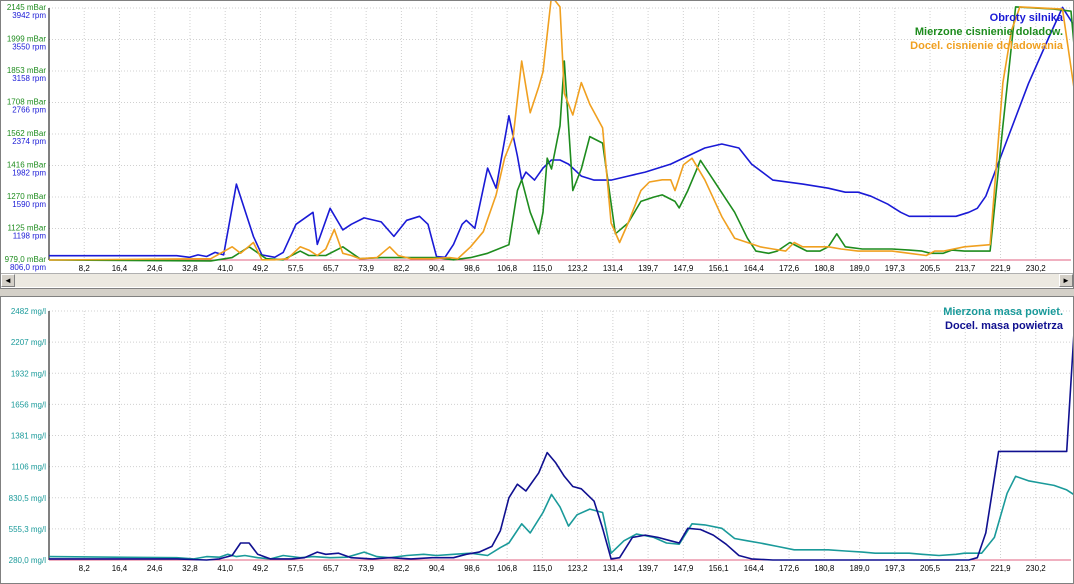  What do you see at coordinates (28, 498) in the screenshot?
I see `y-tick-label: 830,5 mg/l` at bounding box center [28, 498].